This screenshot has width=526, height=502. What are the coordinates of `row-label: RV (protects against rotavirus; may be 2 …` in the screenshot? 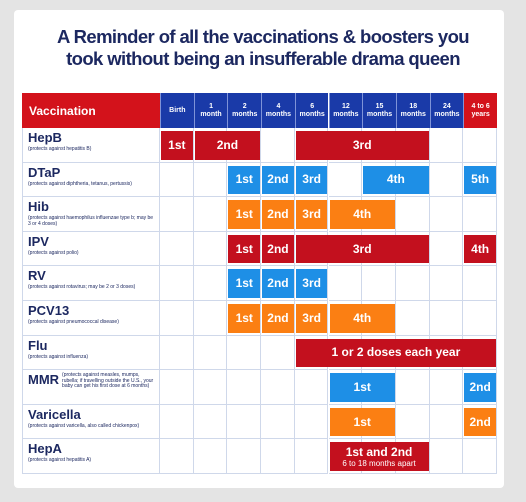 It's located at (91, 283).